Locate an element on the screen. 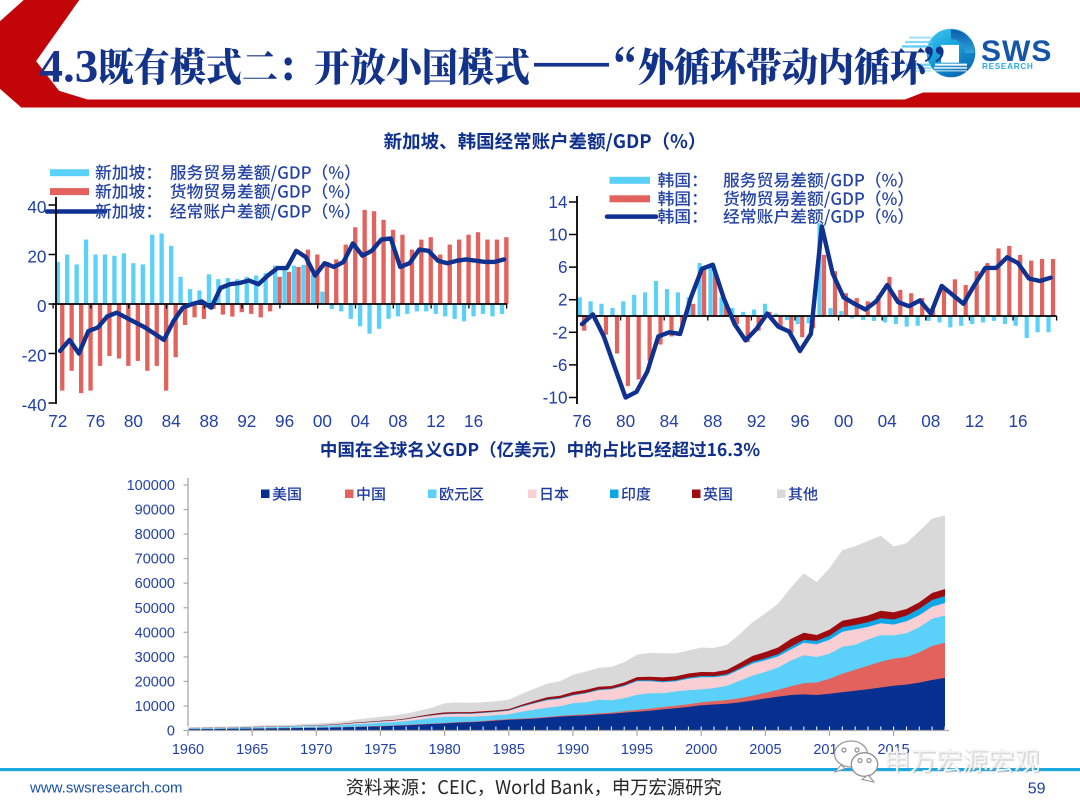 This screenshot has width=1080, height=810. svg-text: 90000 is located at coordinates (155, 511).